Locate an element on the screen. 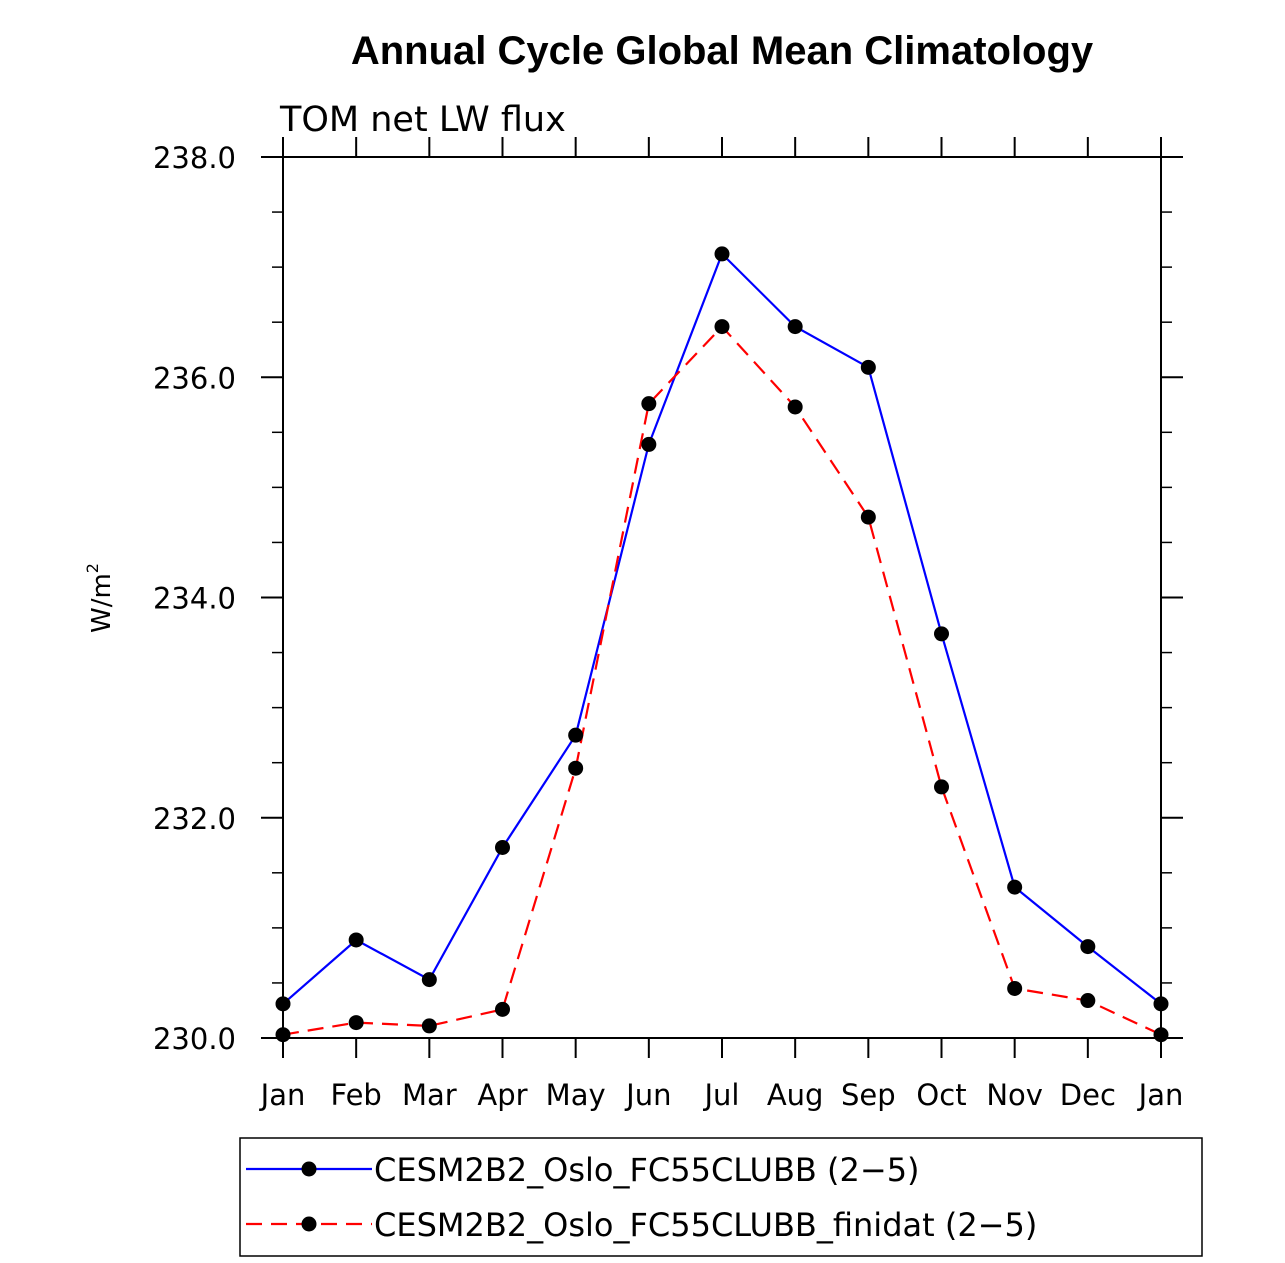 This screenshot has width=1285, height=1263. y-axis-label: W/m2 is located at coordinates (100, 598).